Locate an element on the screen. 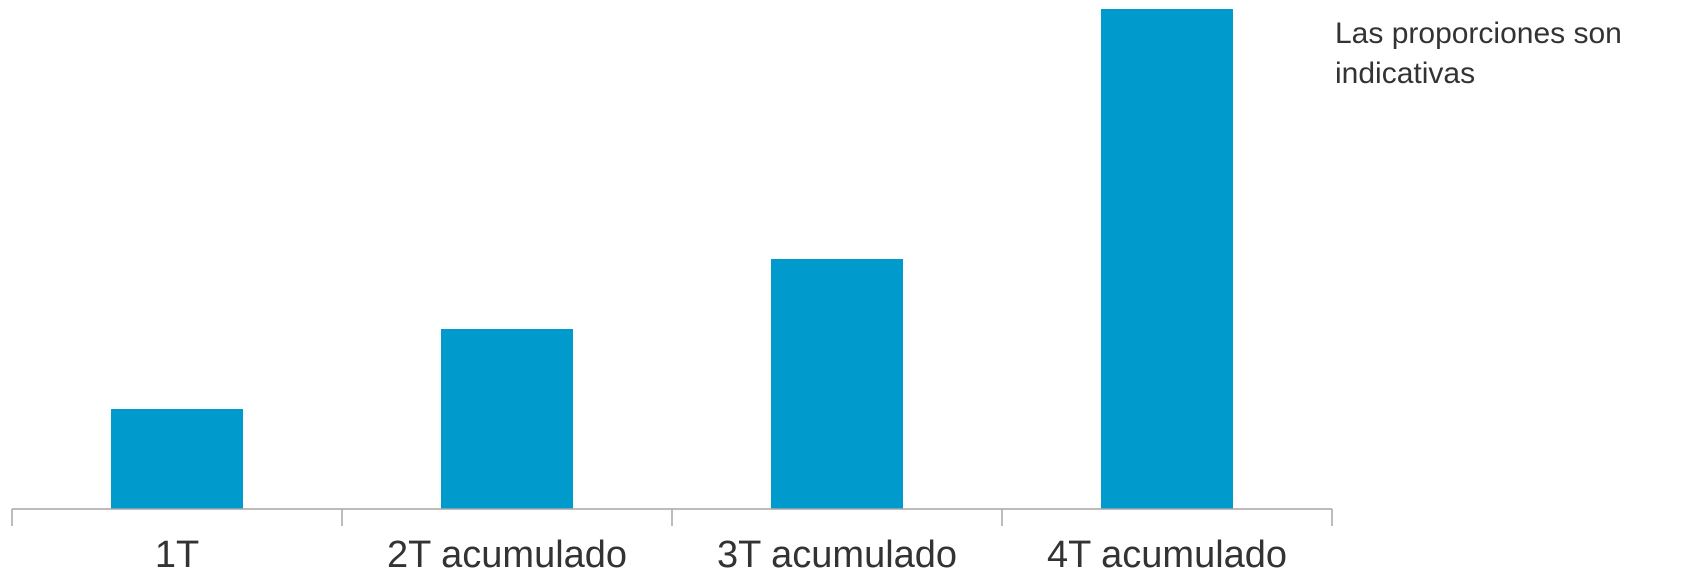 This screenshot has width=1702, height=578. x-tick-label: 2T acumulado is located at coordinates (507, 555).